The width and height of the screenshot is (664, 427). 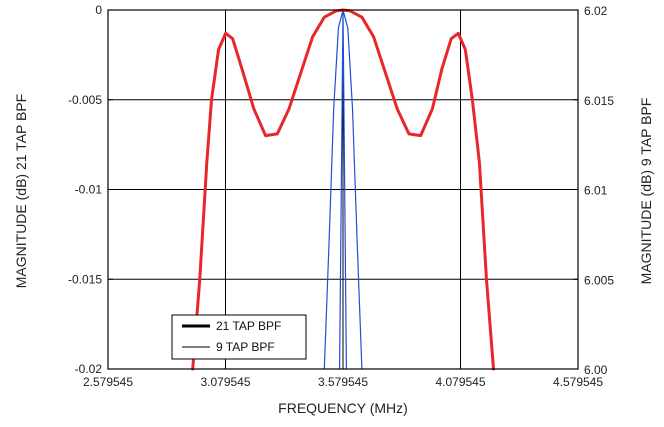 I want to click on y-left-tick-label: -0.01, so click(x=89, y=190).